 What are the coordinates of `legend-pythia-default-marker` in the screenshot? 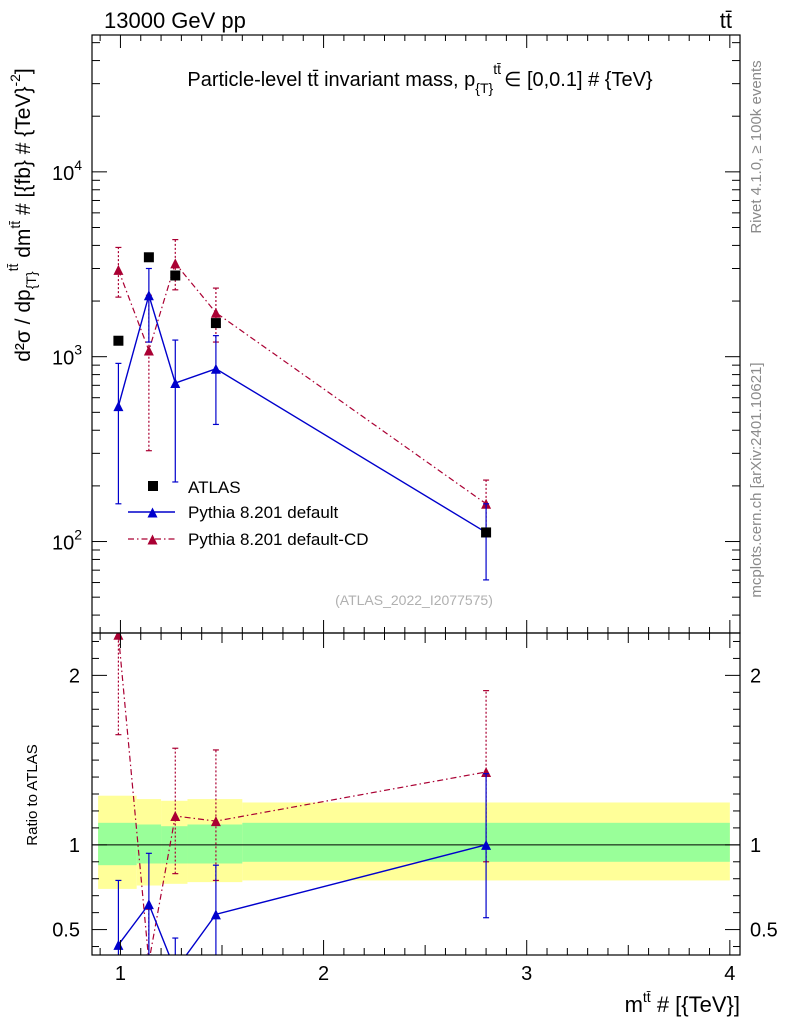 It's located at (152, 512).